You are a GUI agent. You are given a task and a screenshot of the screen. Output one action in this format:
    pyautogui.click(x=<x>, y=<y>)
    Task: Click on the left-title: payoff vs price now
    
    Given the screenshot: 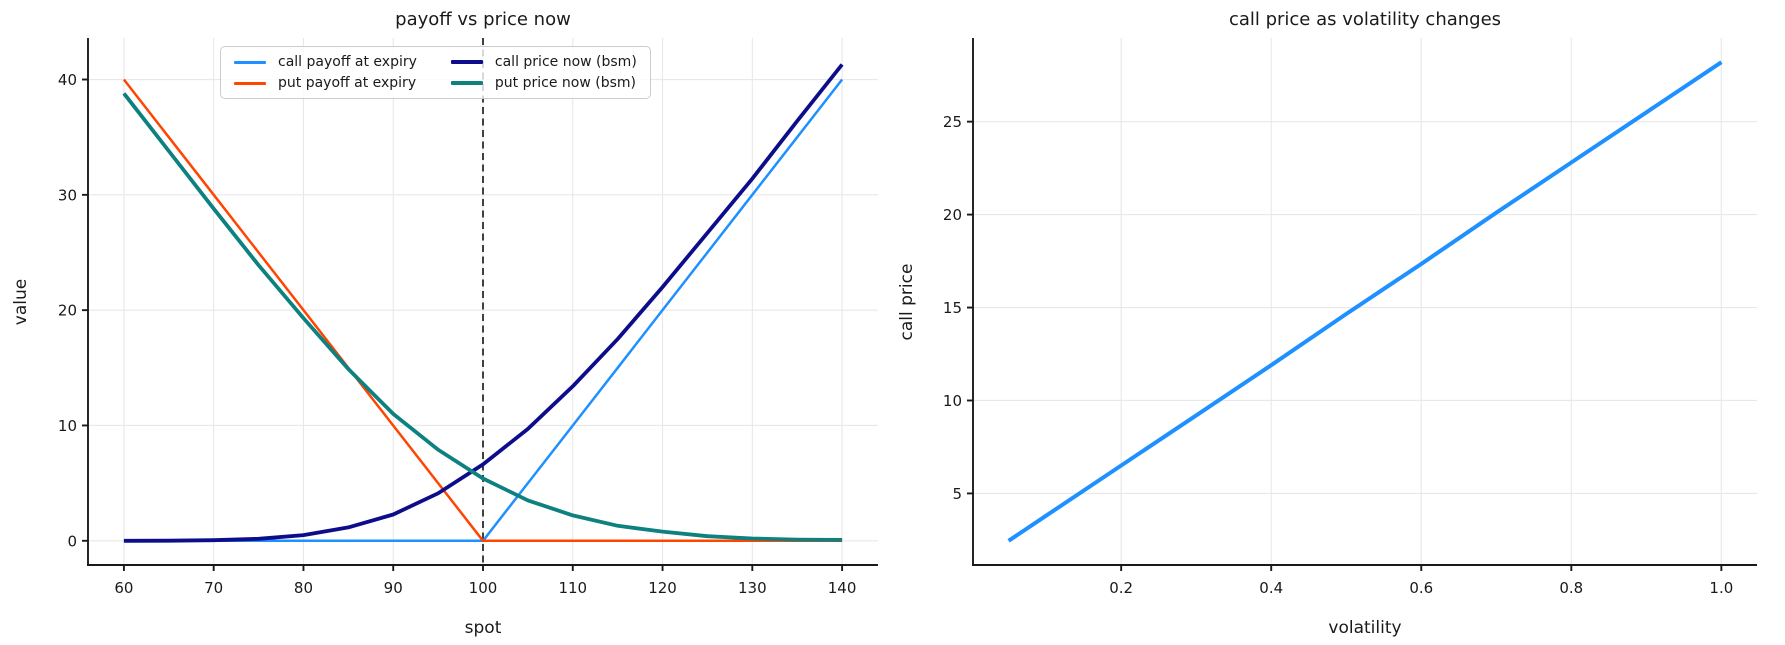 What is the action you would take?
    pyautogui.click(x=483, y=19)
    